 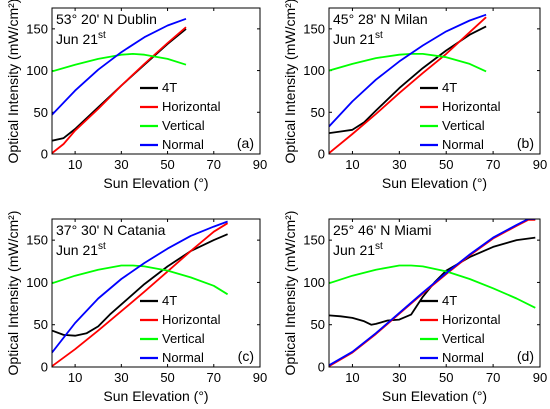 What do you see at coordinates (246, 356) in the screenshot?
I see `panel-label: (c)` at bounding box center [246, 356].